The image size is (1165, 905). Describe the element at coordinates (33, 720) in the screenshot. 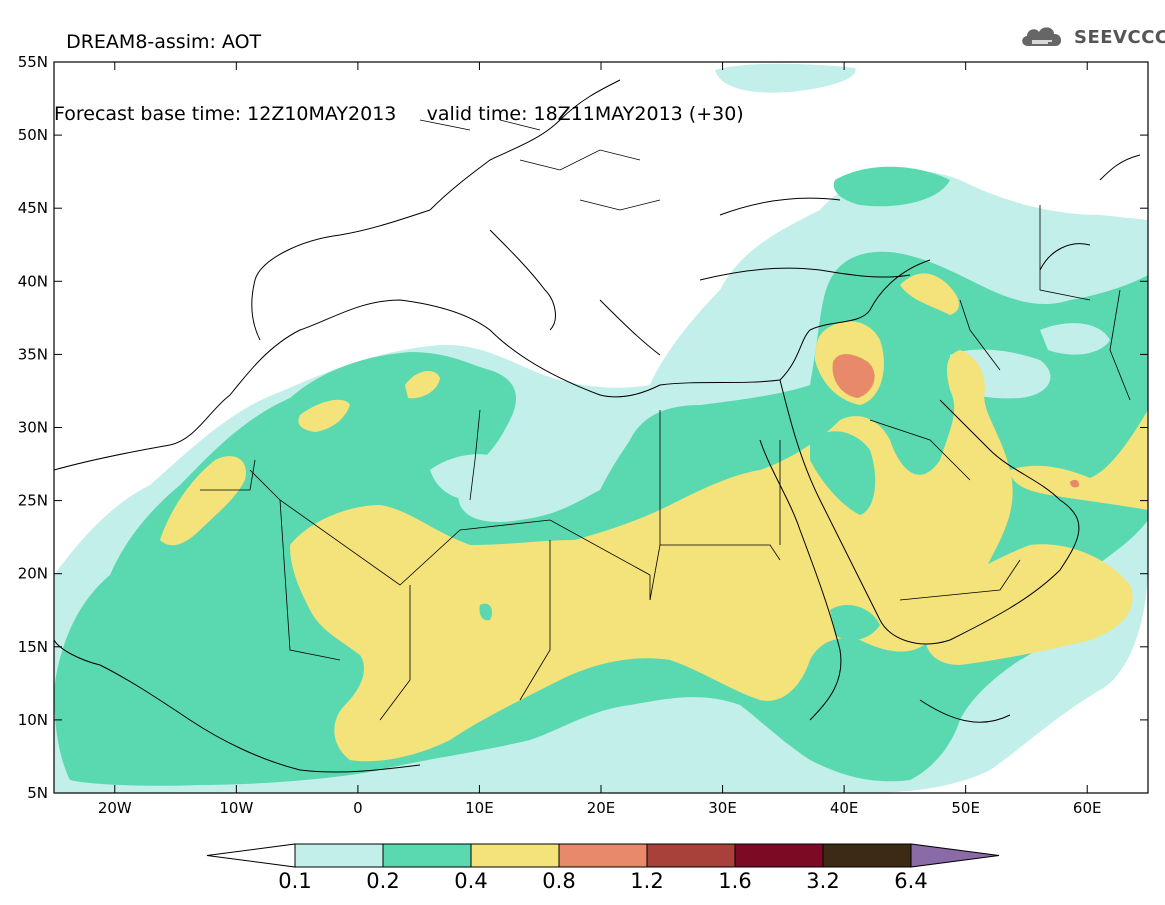

I see `lat-tick-label: 10N` at that location.